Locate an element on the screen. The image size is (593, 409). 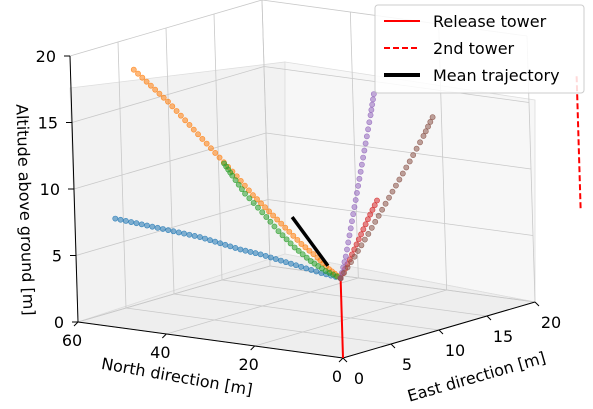
z-tick-label: 0 is located at coordinates (59, 322).